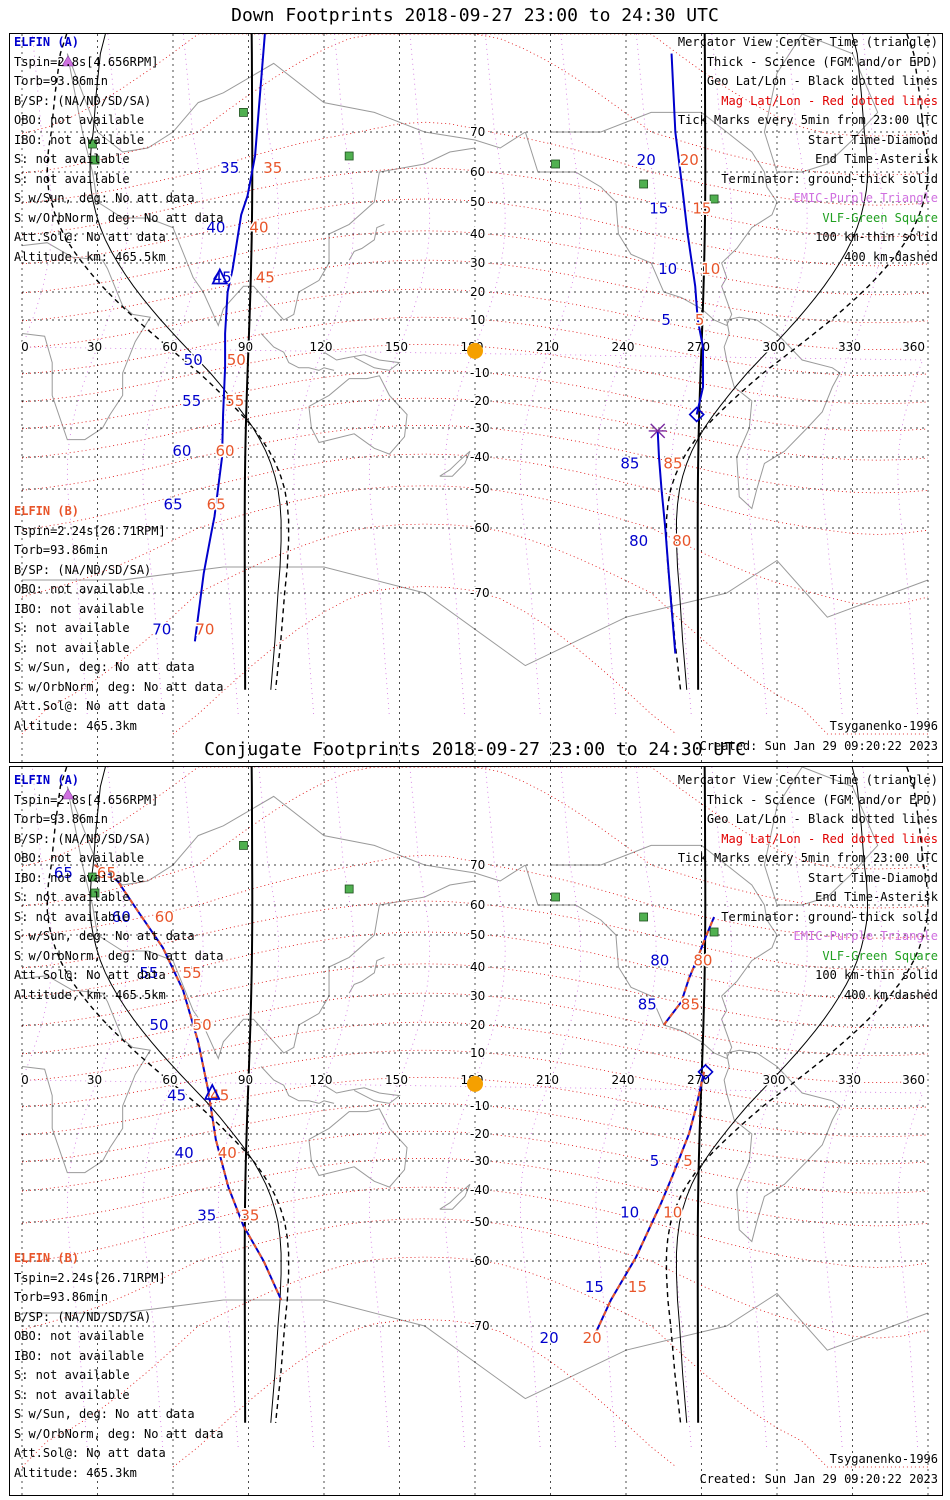  I want to click on elfin-b-tick-label: 60, so click(224, 451).